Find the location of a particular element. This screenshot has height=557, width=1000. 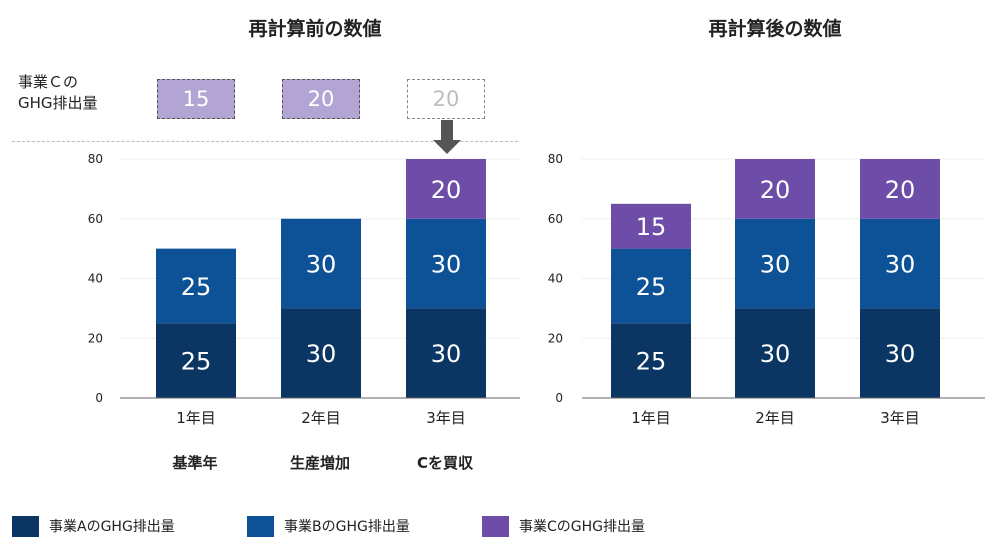

down-arrow-head-icon is located at coordinates (447, 147).